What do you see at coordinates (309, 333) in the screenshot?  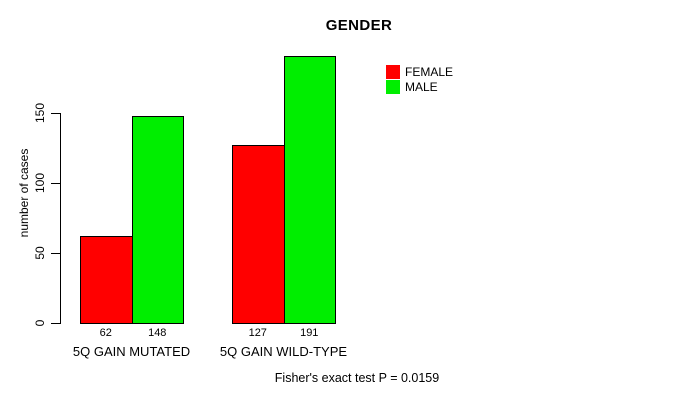 I see `bar-value-label: 191` at bounding box center [309, 333].